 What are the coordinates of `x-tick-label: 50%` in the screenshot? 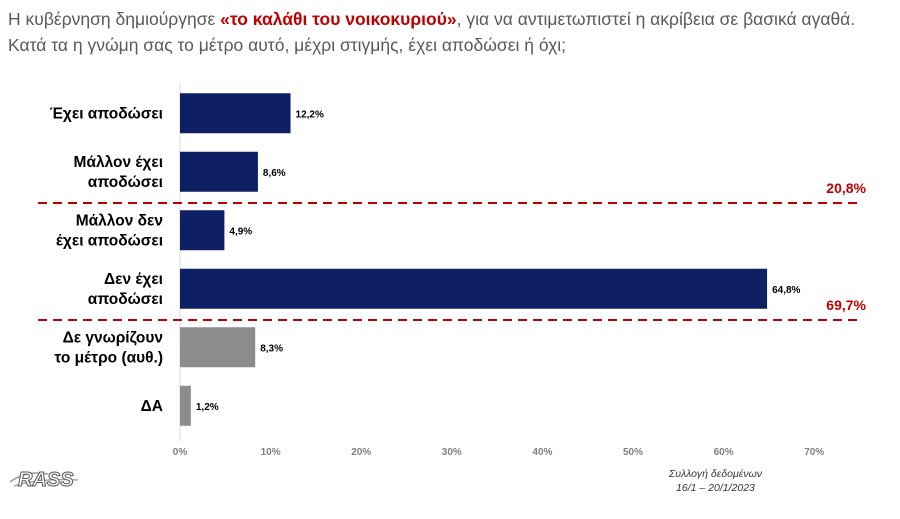 It's located at (633, 452).